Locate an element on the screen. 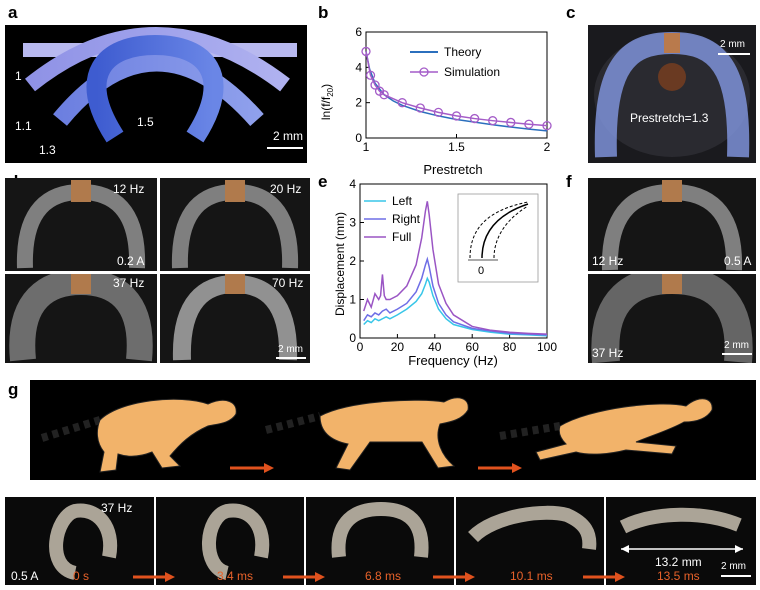 The image size is (760, 590). freq-label-12: 12 Hz is located at coordinates (129, 189).